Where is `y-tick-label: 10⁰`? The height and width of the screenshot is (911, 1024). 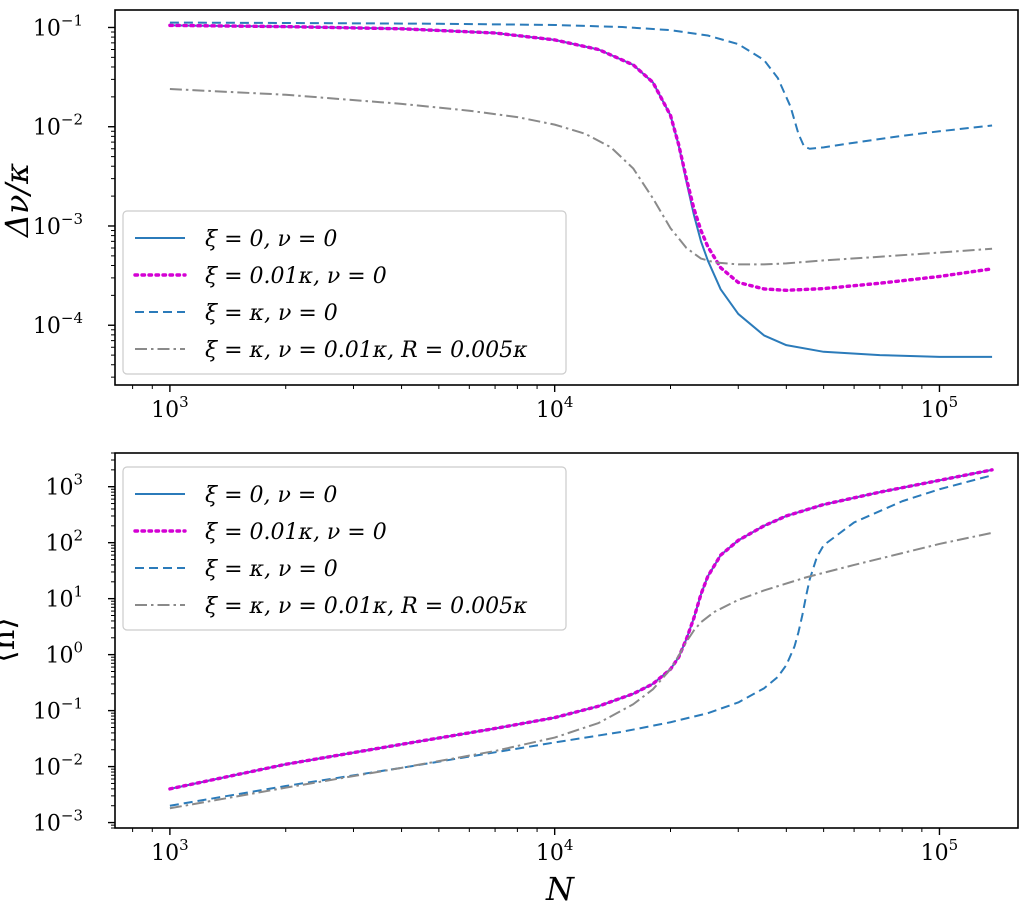 y-tick-label: 10⁰ is located at coordinates (64, 654).